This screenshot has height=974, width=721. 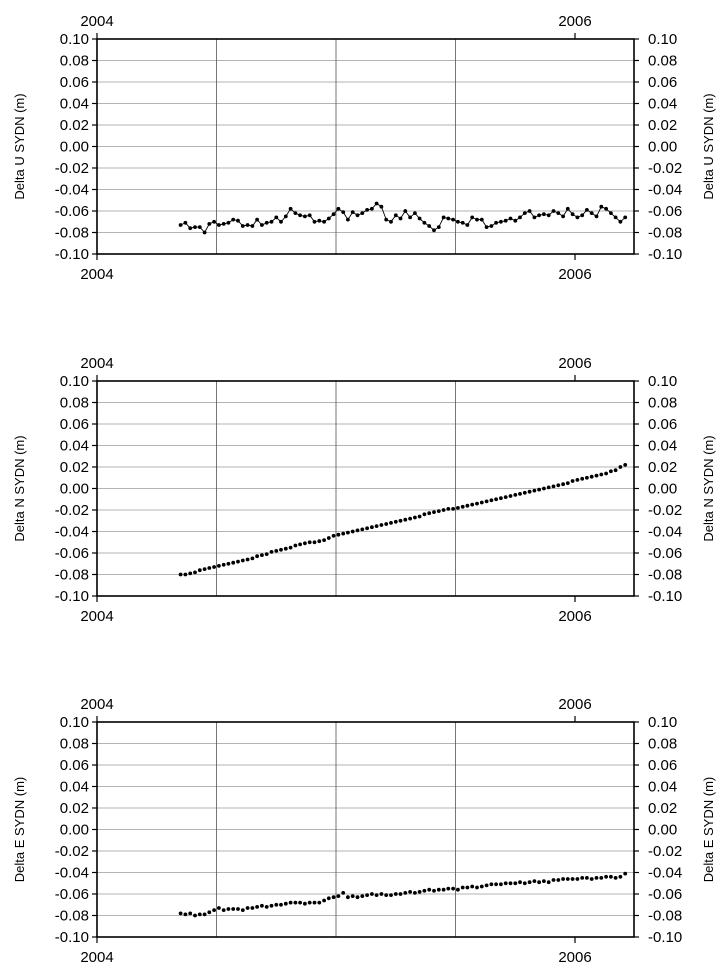 I want to click on y-tick-label-left: 0.10, so click(x=74, y=39).